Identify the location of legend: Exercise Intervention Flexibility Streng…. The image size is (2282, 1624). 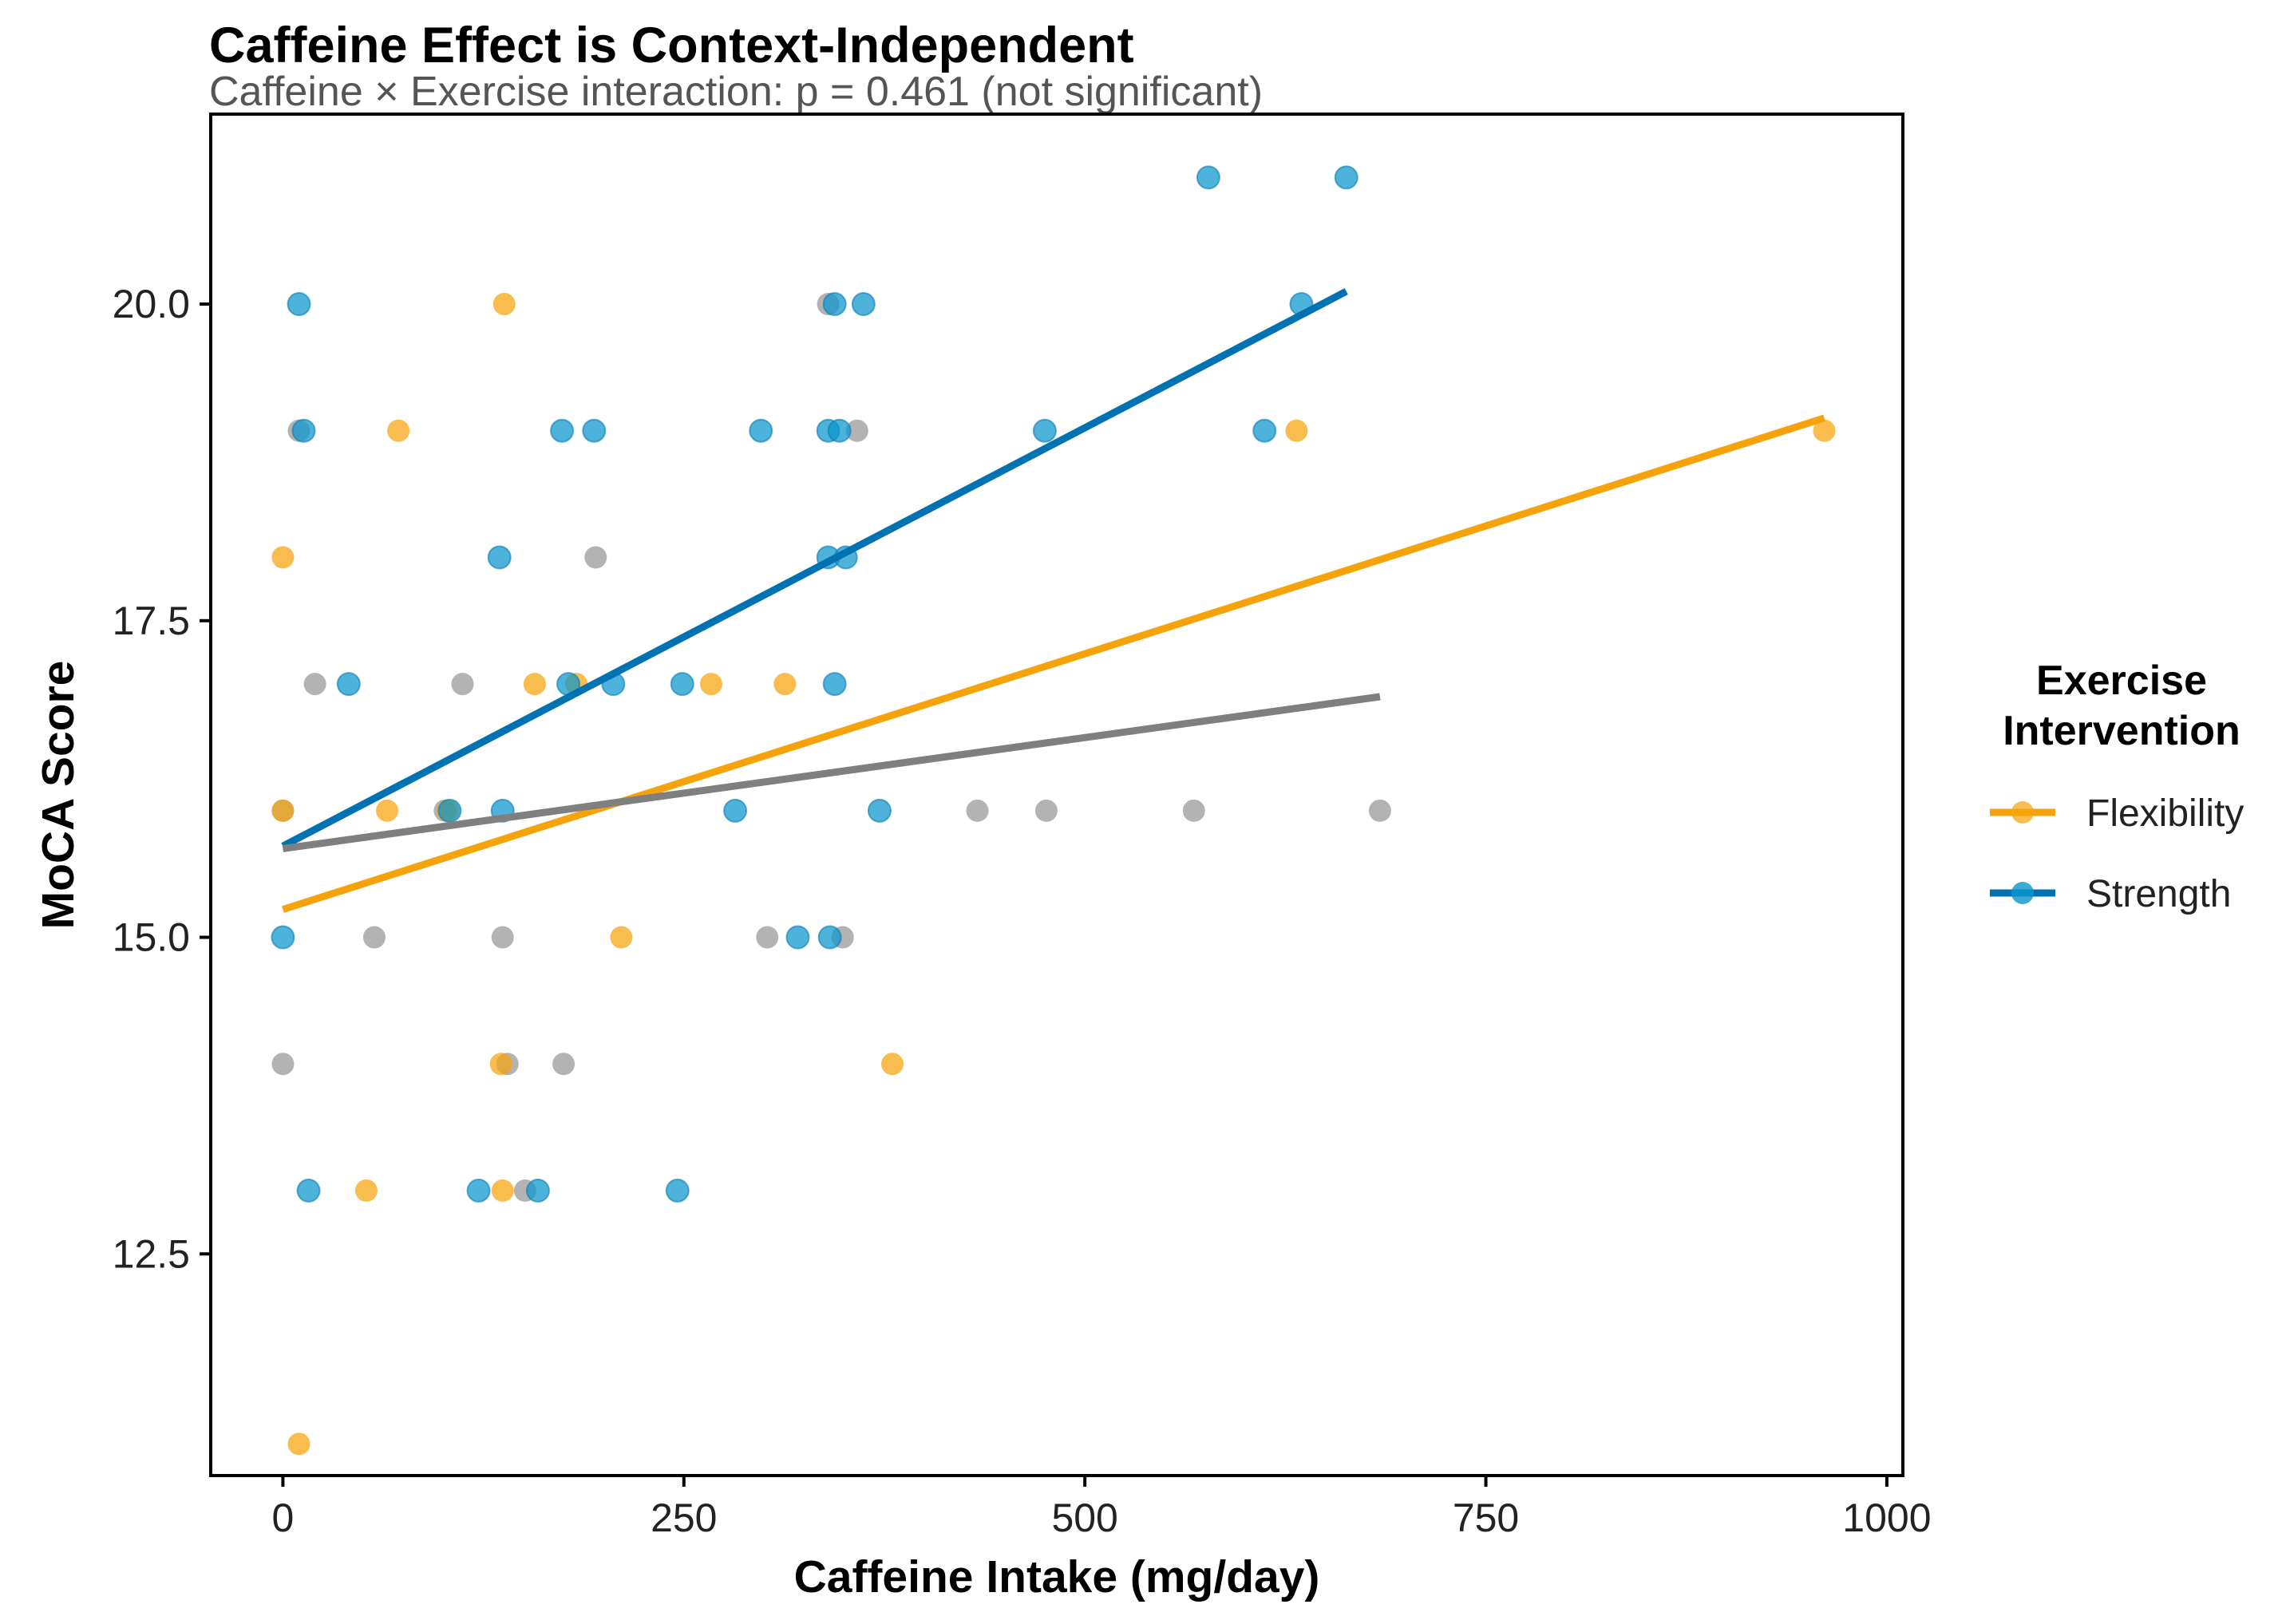
(2117, 786).